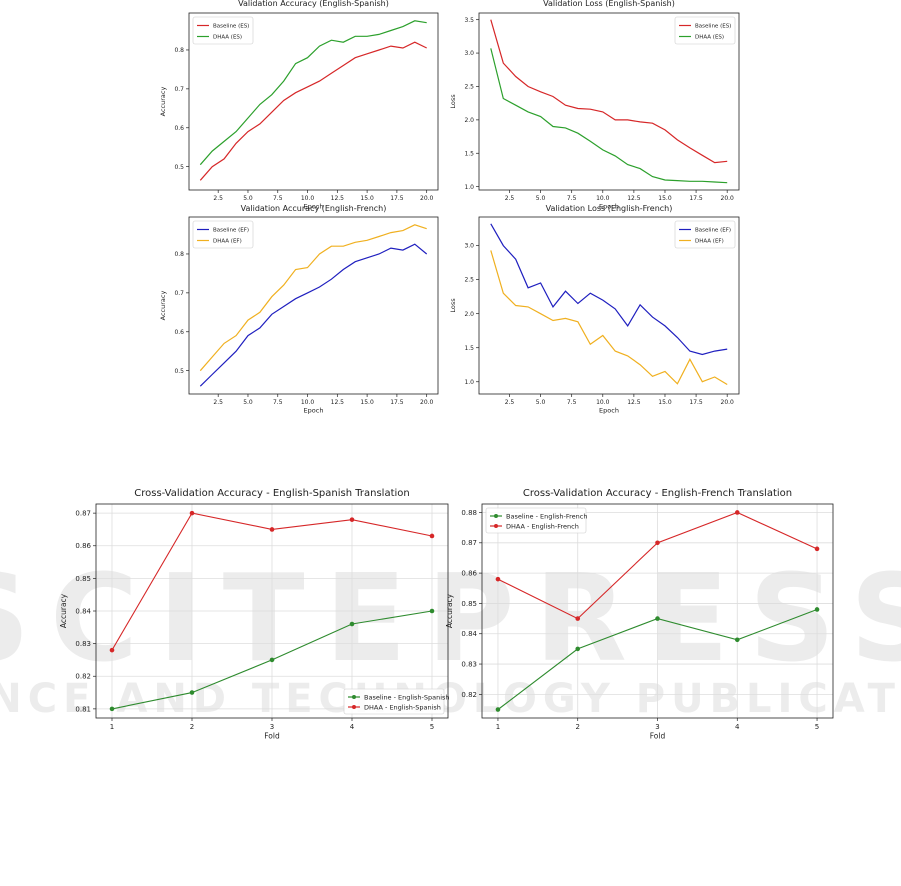  I want to click on x-tick-label: 5, so click(817, 727).